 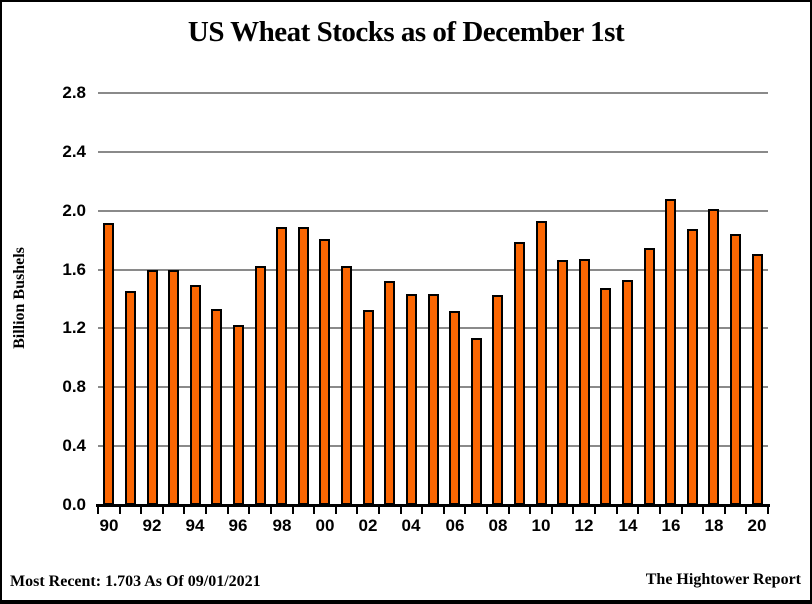 I want to click on gridline-2.8, so click(x=433, y=93).